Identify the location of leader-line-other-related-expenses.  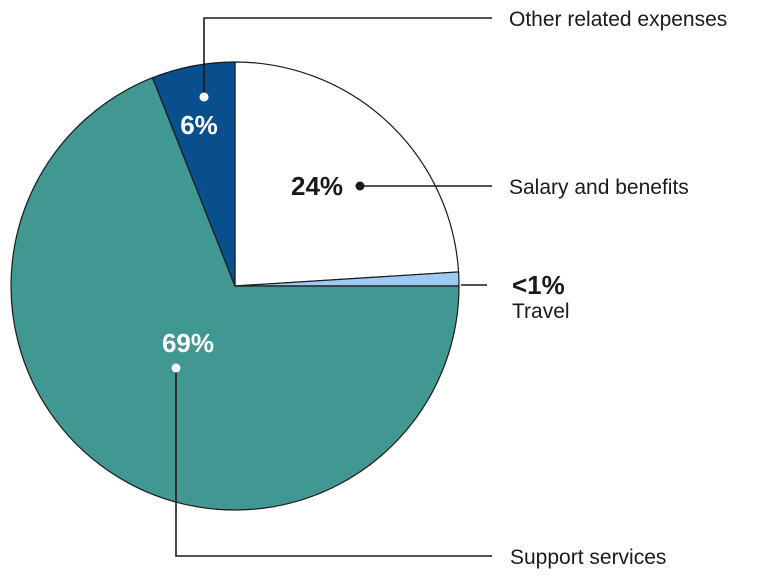
(347, 57).